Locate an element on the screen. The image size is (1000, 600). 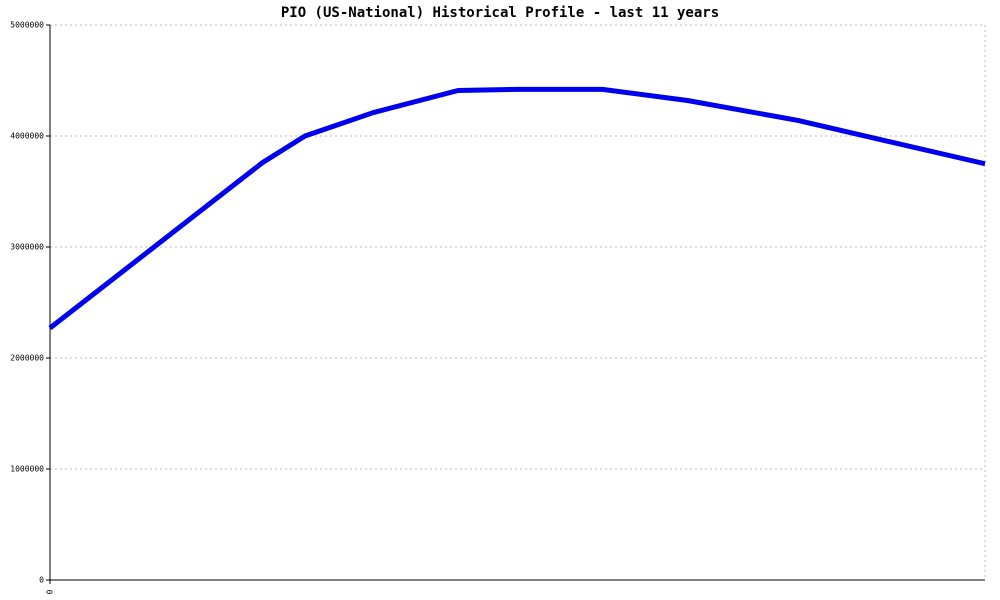
y-tick-label: 0 is located at coordinates (41, 580).